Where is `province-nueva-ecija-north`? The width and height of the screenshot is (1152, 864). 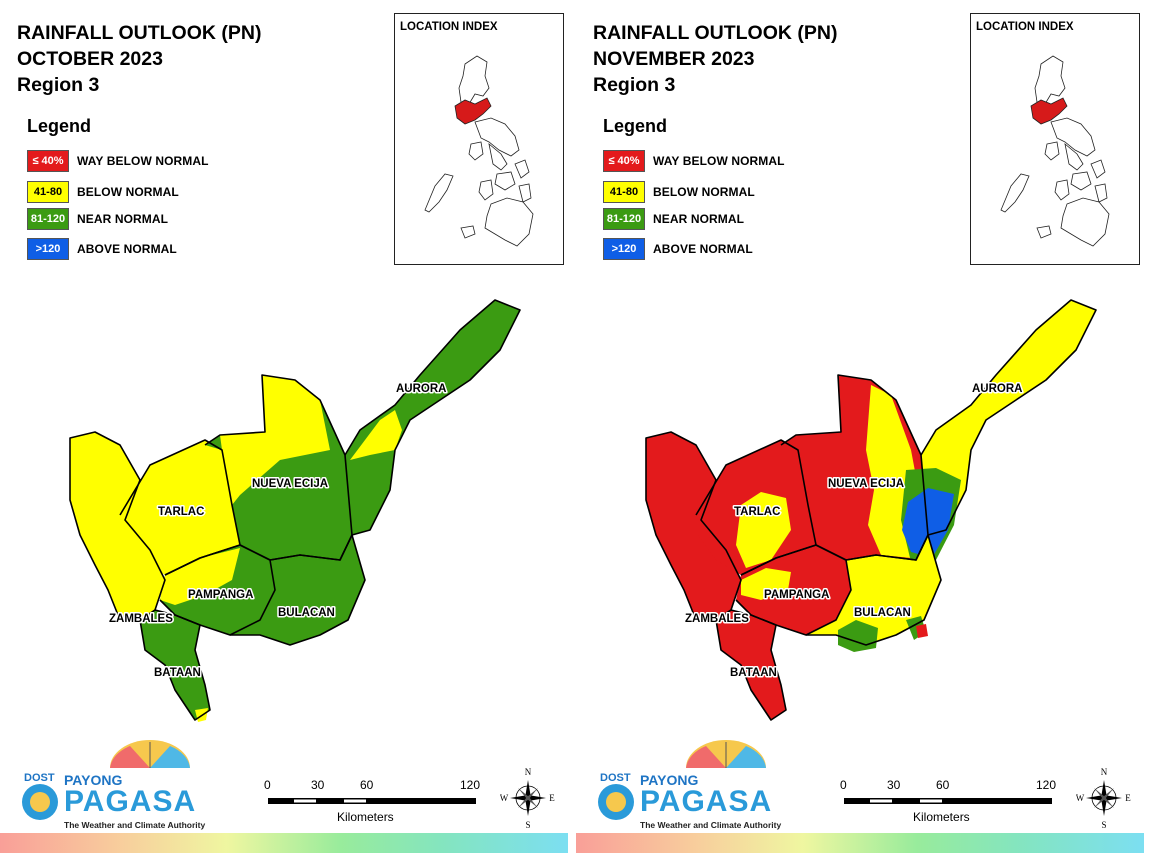
province-nueva-ecija-north is located at coordinates (275, 440).